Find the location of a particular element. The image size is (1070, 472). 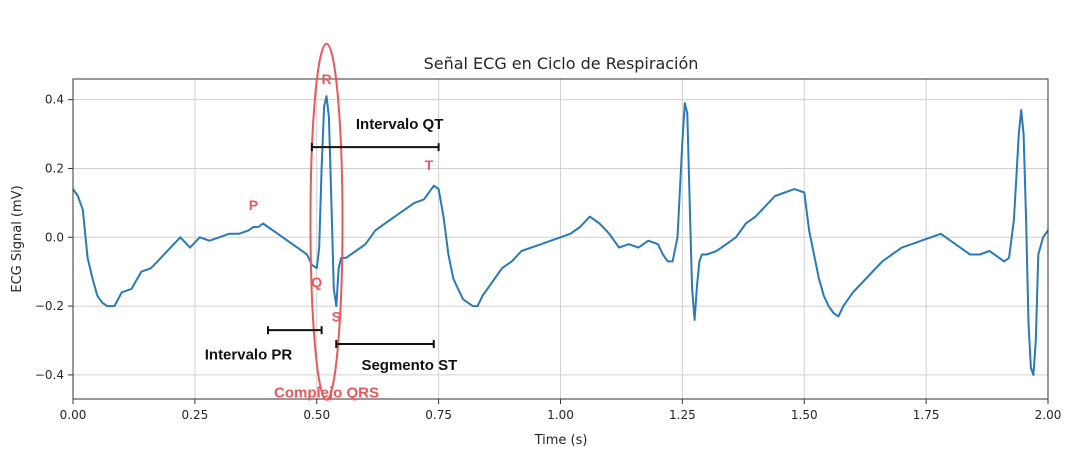

x-tick-label: 1.50 is located at coordinates (804, 415).